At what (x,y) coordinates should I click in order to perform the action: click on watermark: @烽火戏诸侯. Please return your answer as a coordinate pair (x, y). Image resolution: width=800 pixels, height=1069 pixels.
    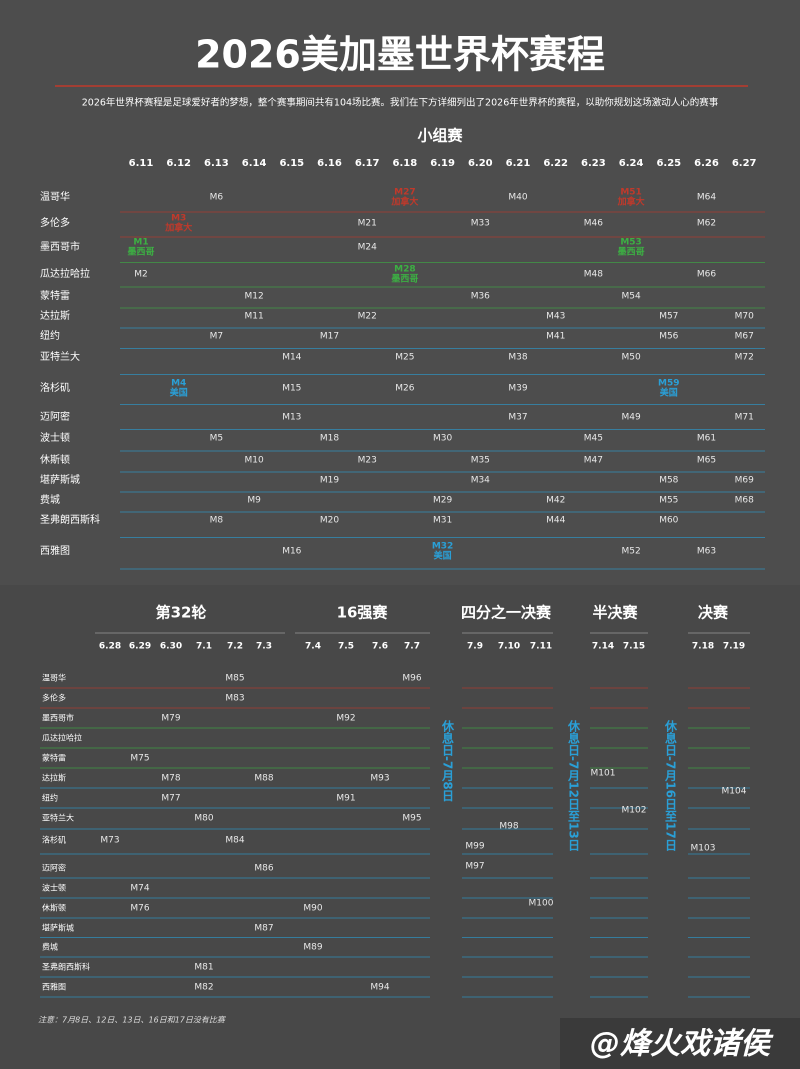
    Looking at the image, I should click on (682, 1044).